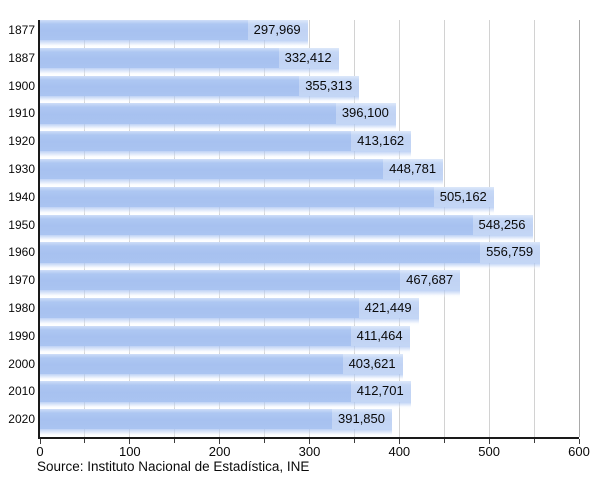 The height and width of the screenshot is (480, 600). Describe the element at coordinates (225, 335) in the screenshot. I see `bar-1990: 411,464` at that location.